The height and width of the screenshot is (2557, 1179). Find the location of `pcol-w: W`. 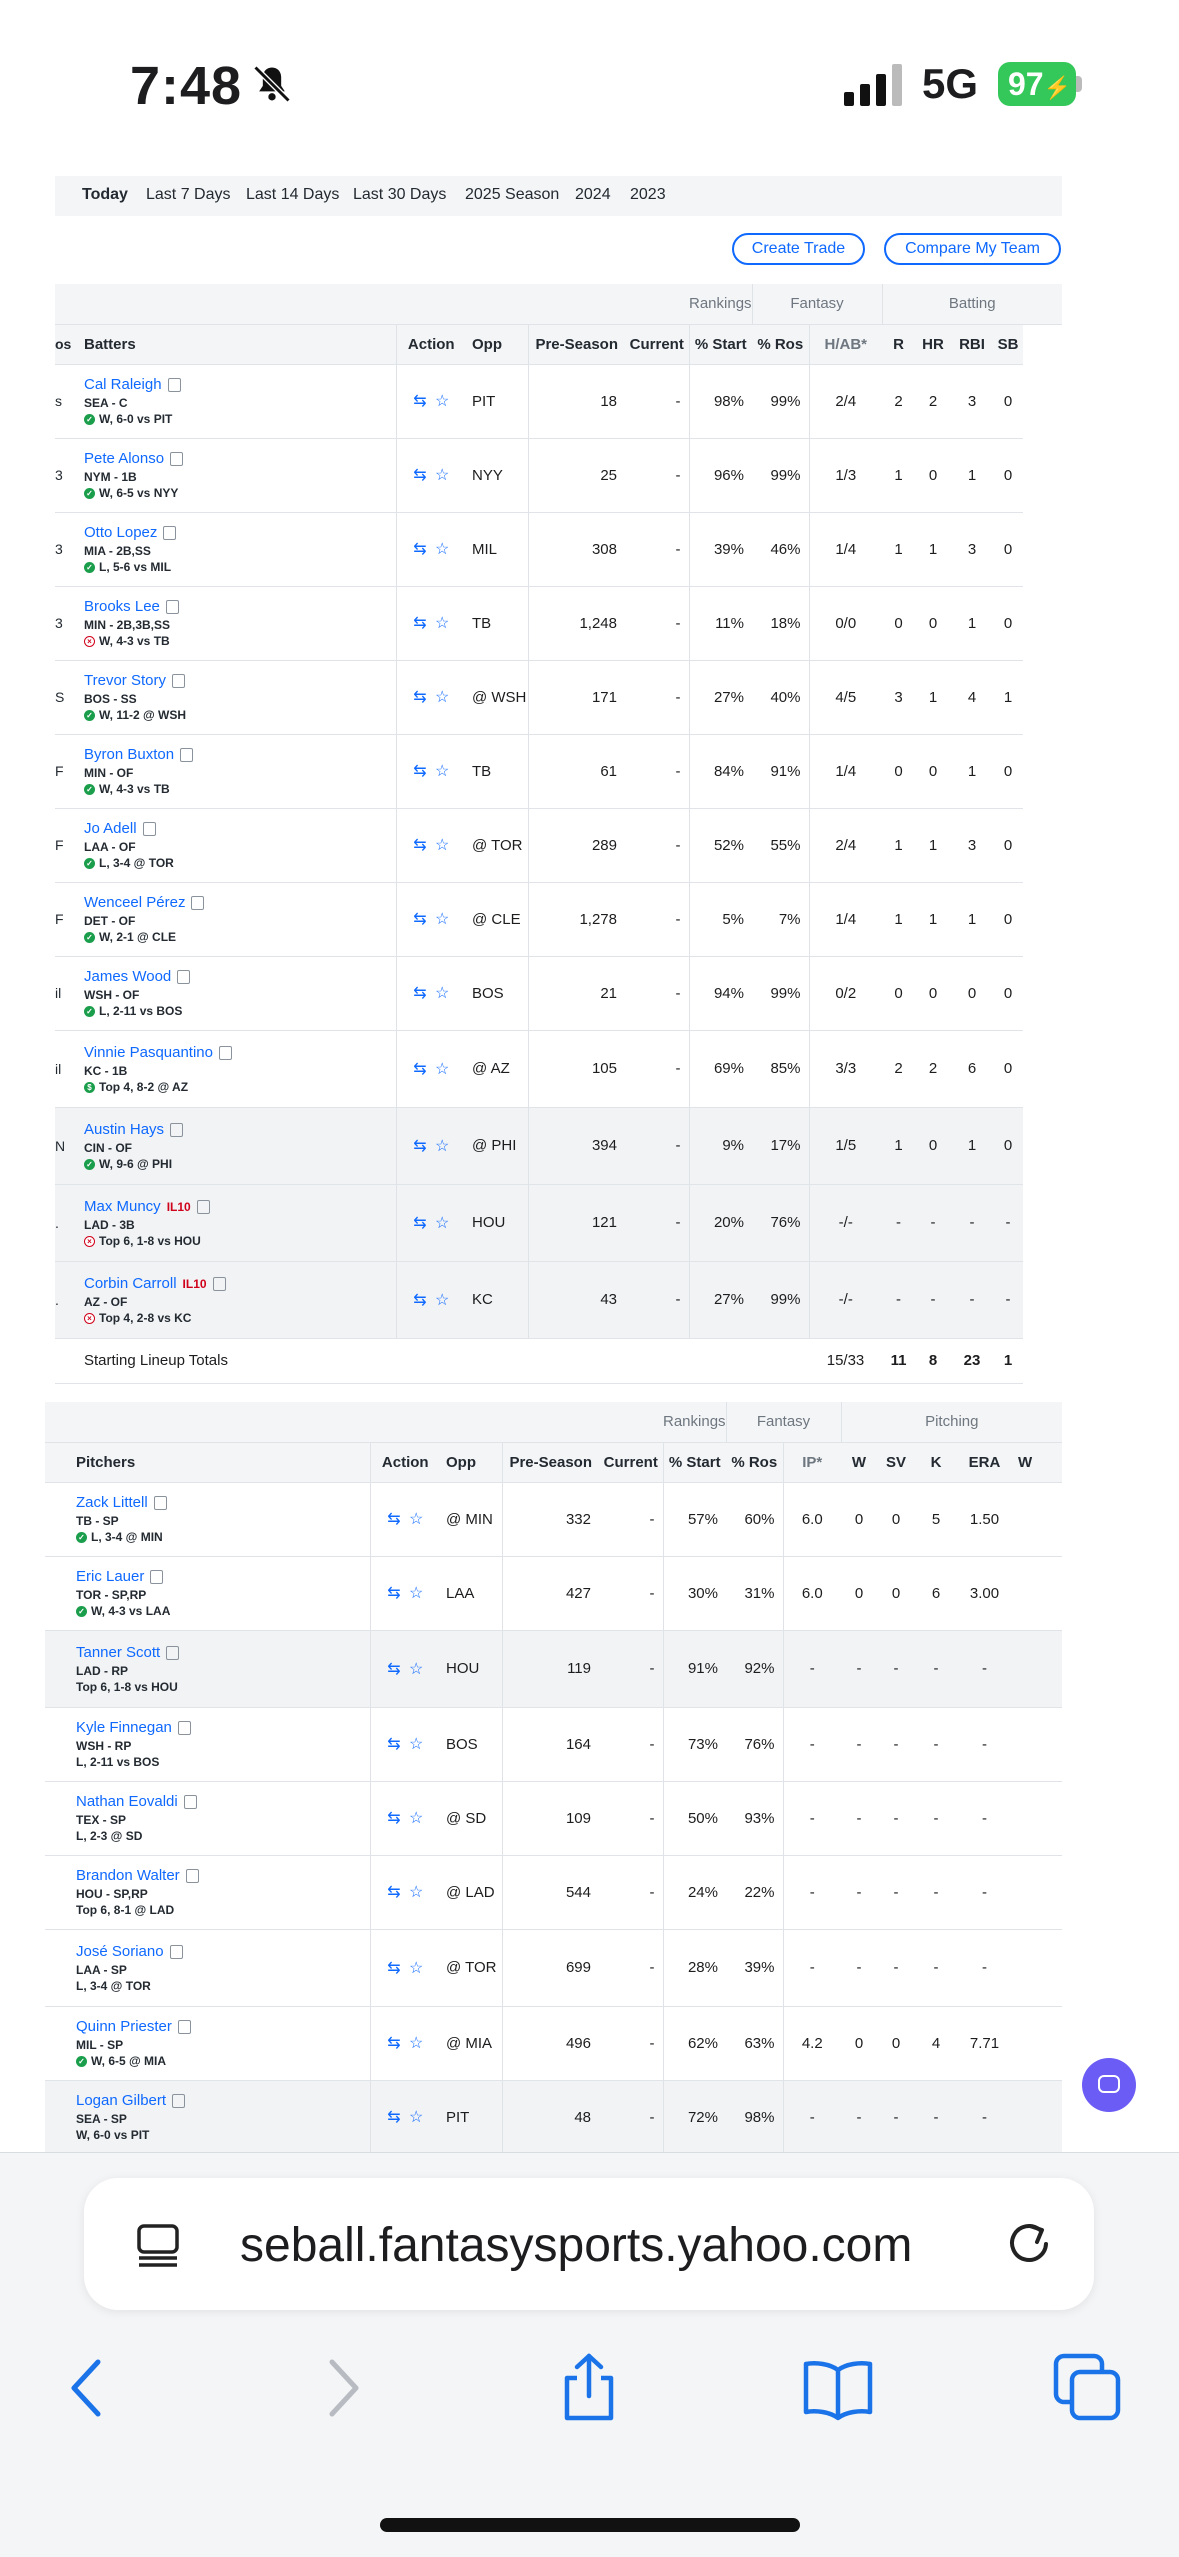

pcol-w: W is located at coordinates (859, 1462).